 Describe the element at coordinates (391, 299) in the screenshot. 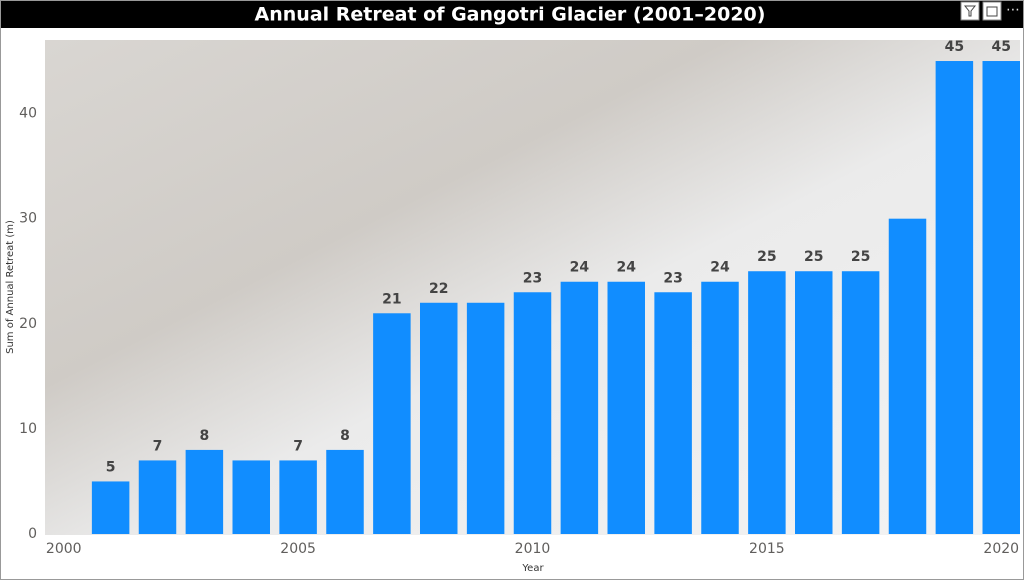

I see `data-label: 21` at that location.